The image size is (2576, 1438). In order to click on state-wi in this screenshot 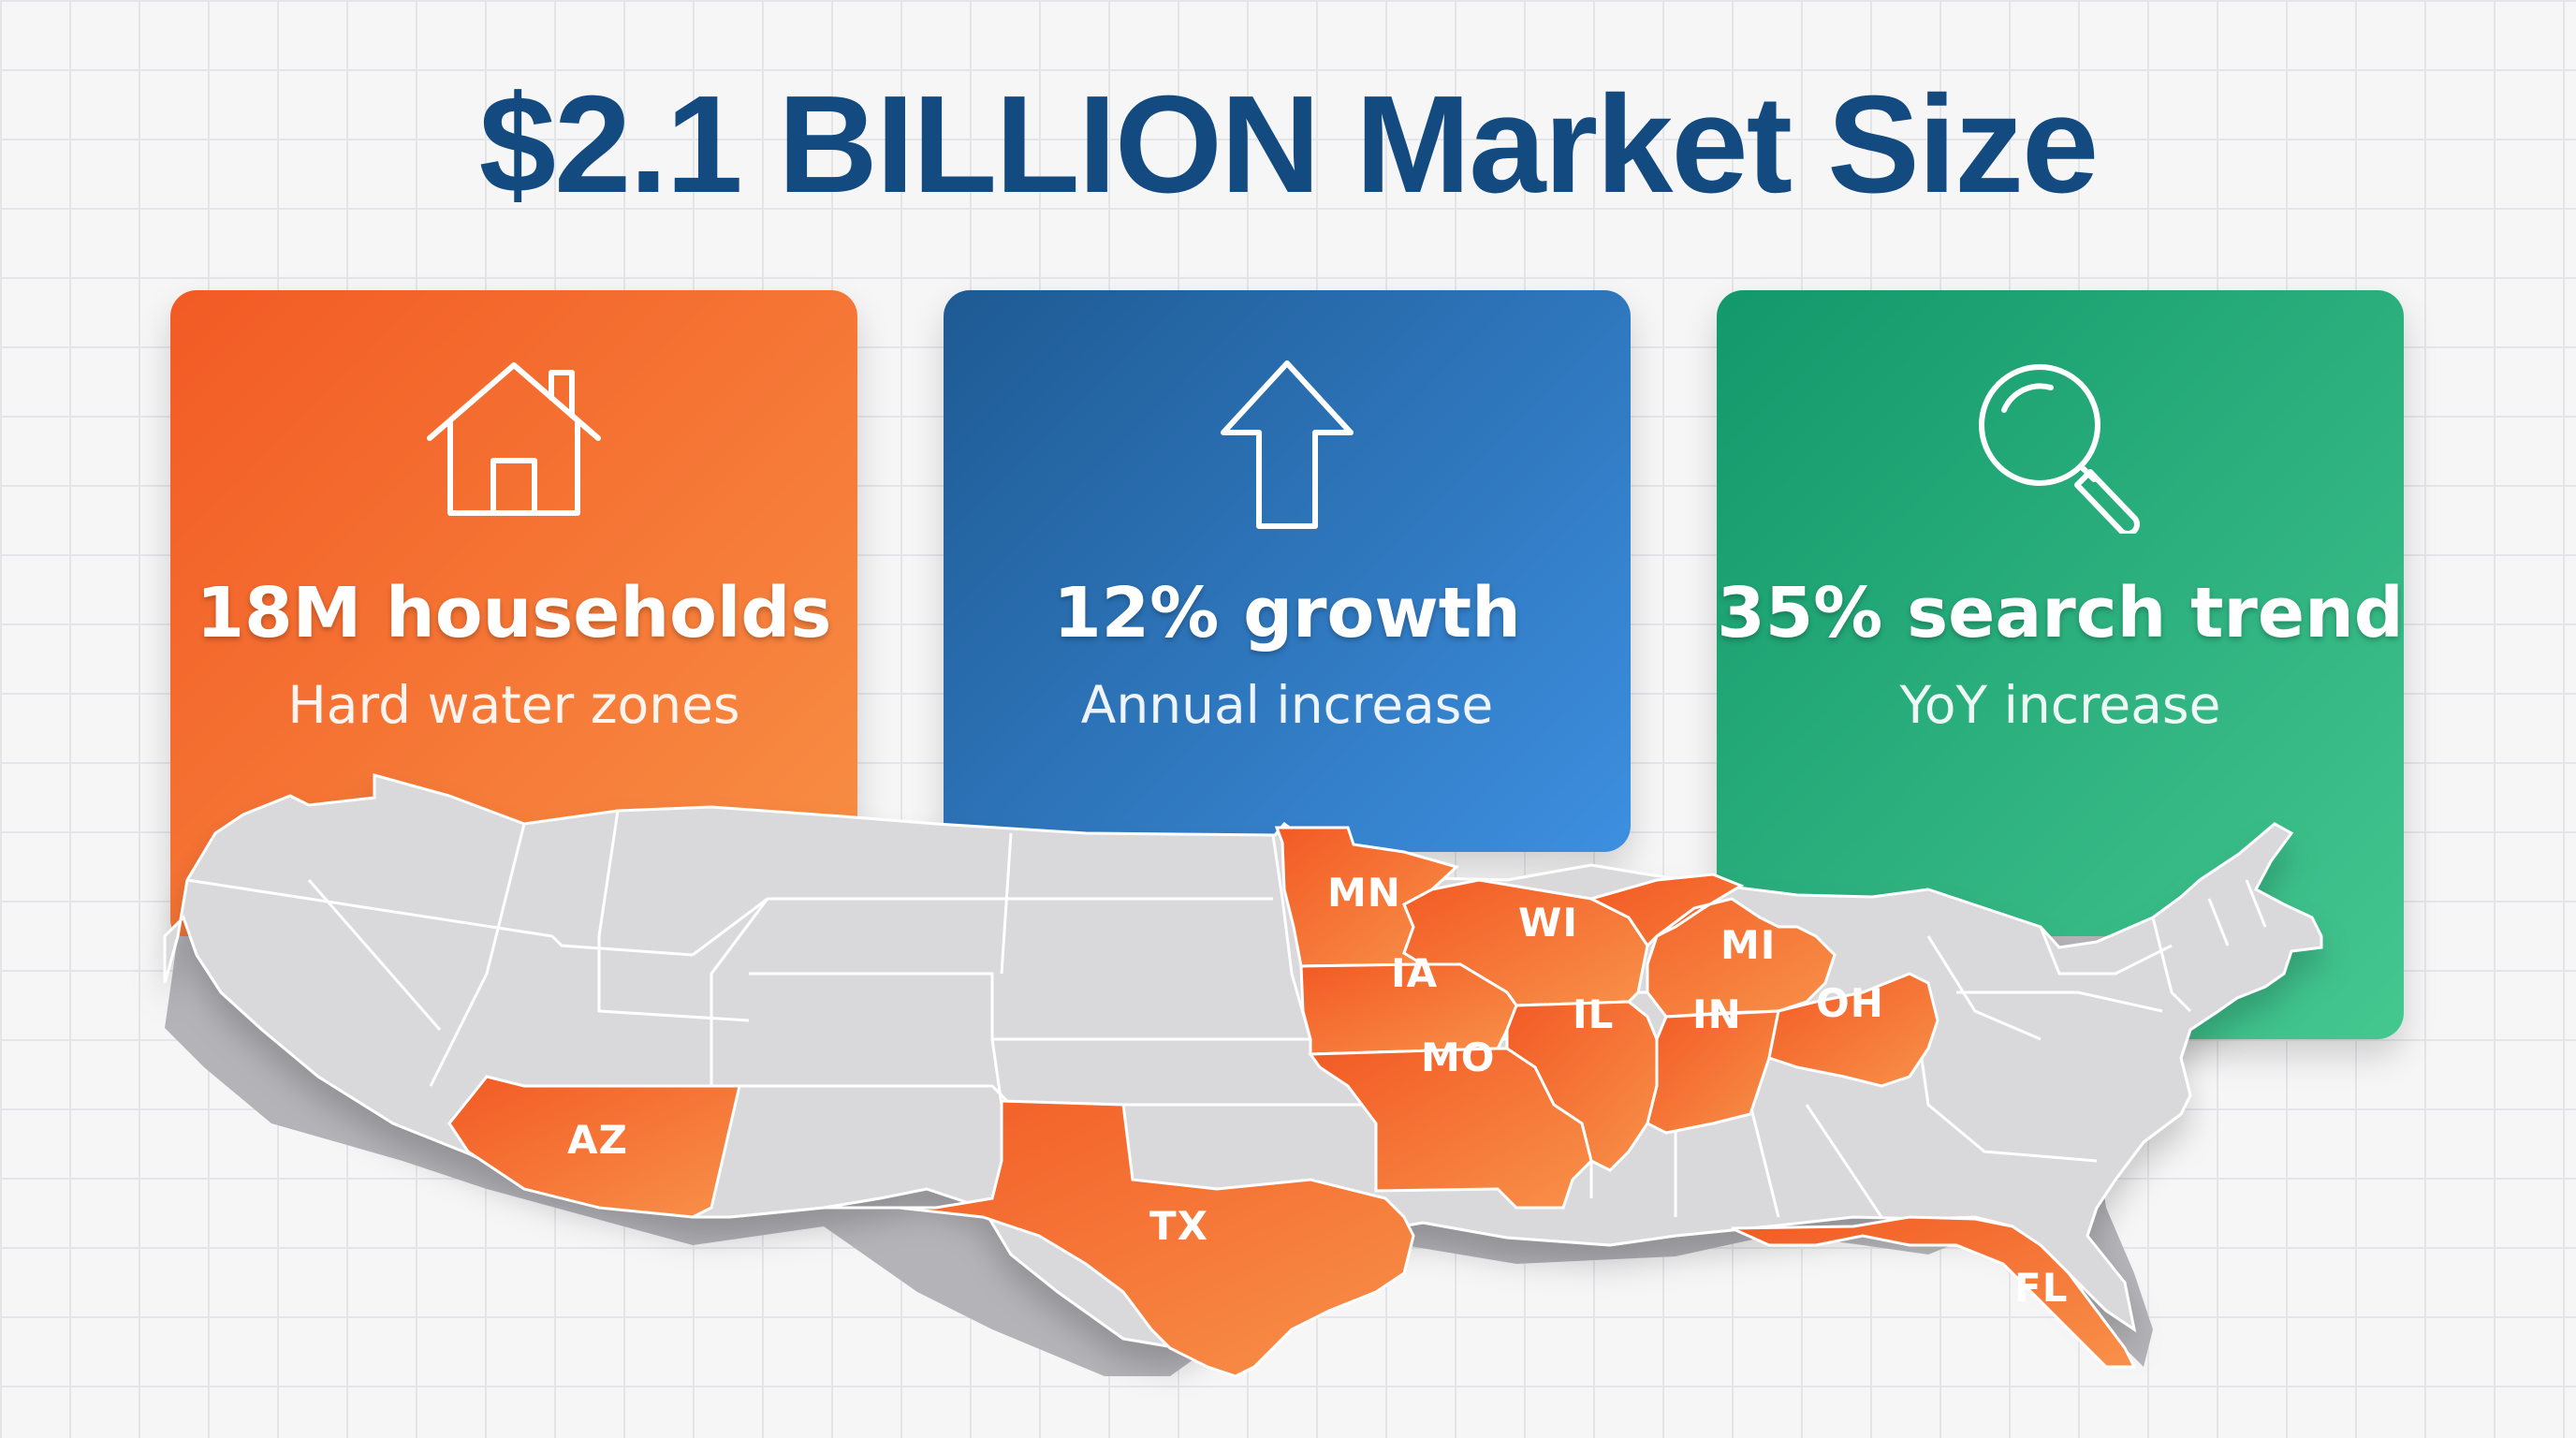, I will do `click(1525, 942)`.